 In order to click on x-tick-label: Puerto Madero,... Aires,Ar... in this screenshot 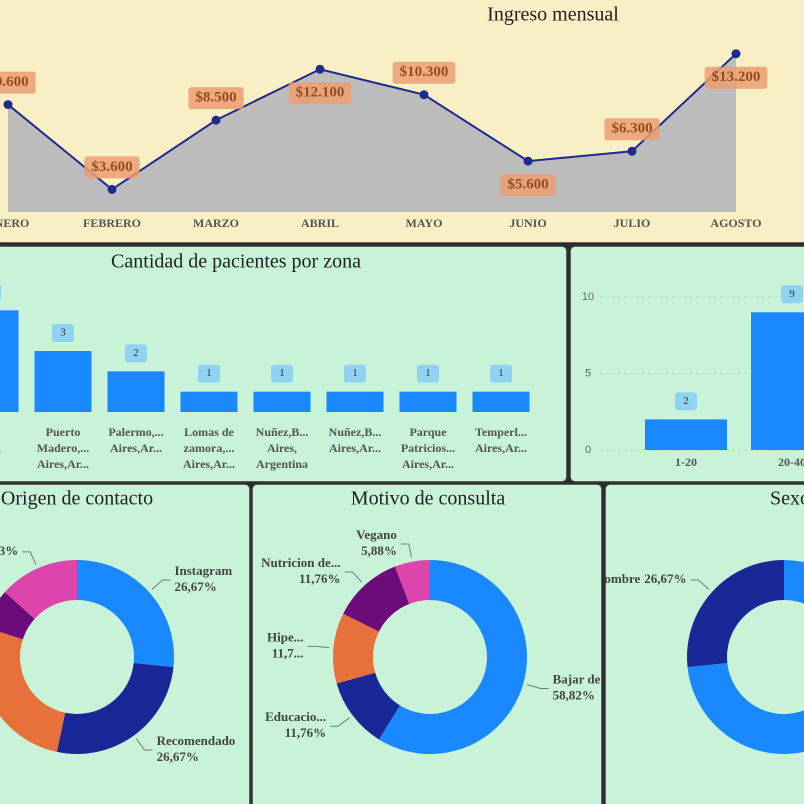, I will do `click(63, 448)`.